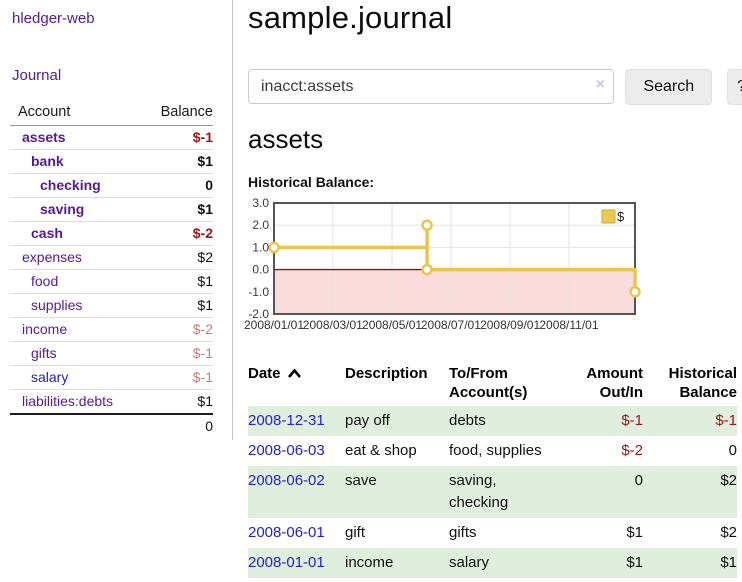 Image resolution: width=742 pixels, height=582 pixels. I want to click on y-axis-tick-label: 3.0, so click(260, 203).